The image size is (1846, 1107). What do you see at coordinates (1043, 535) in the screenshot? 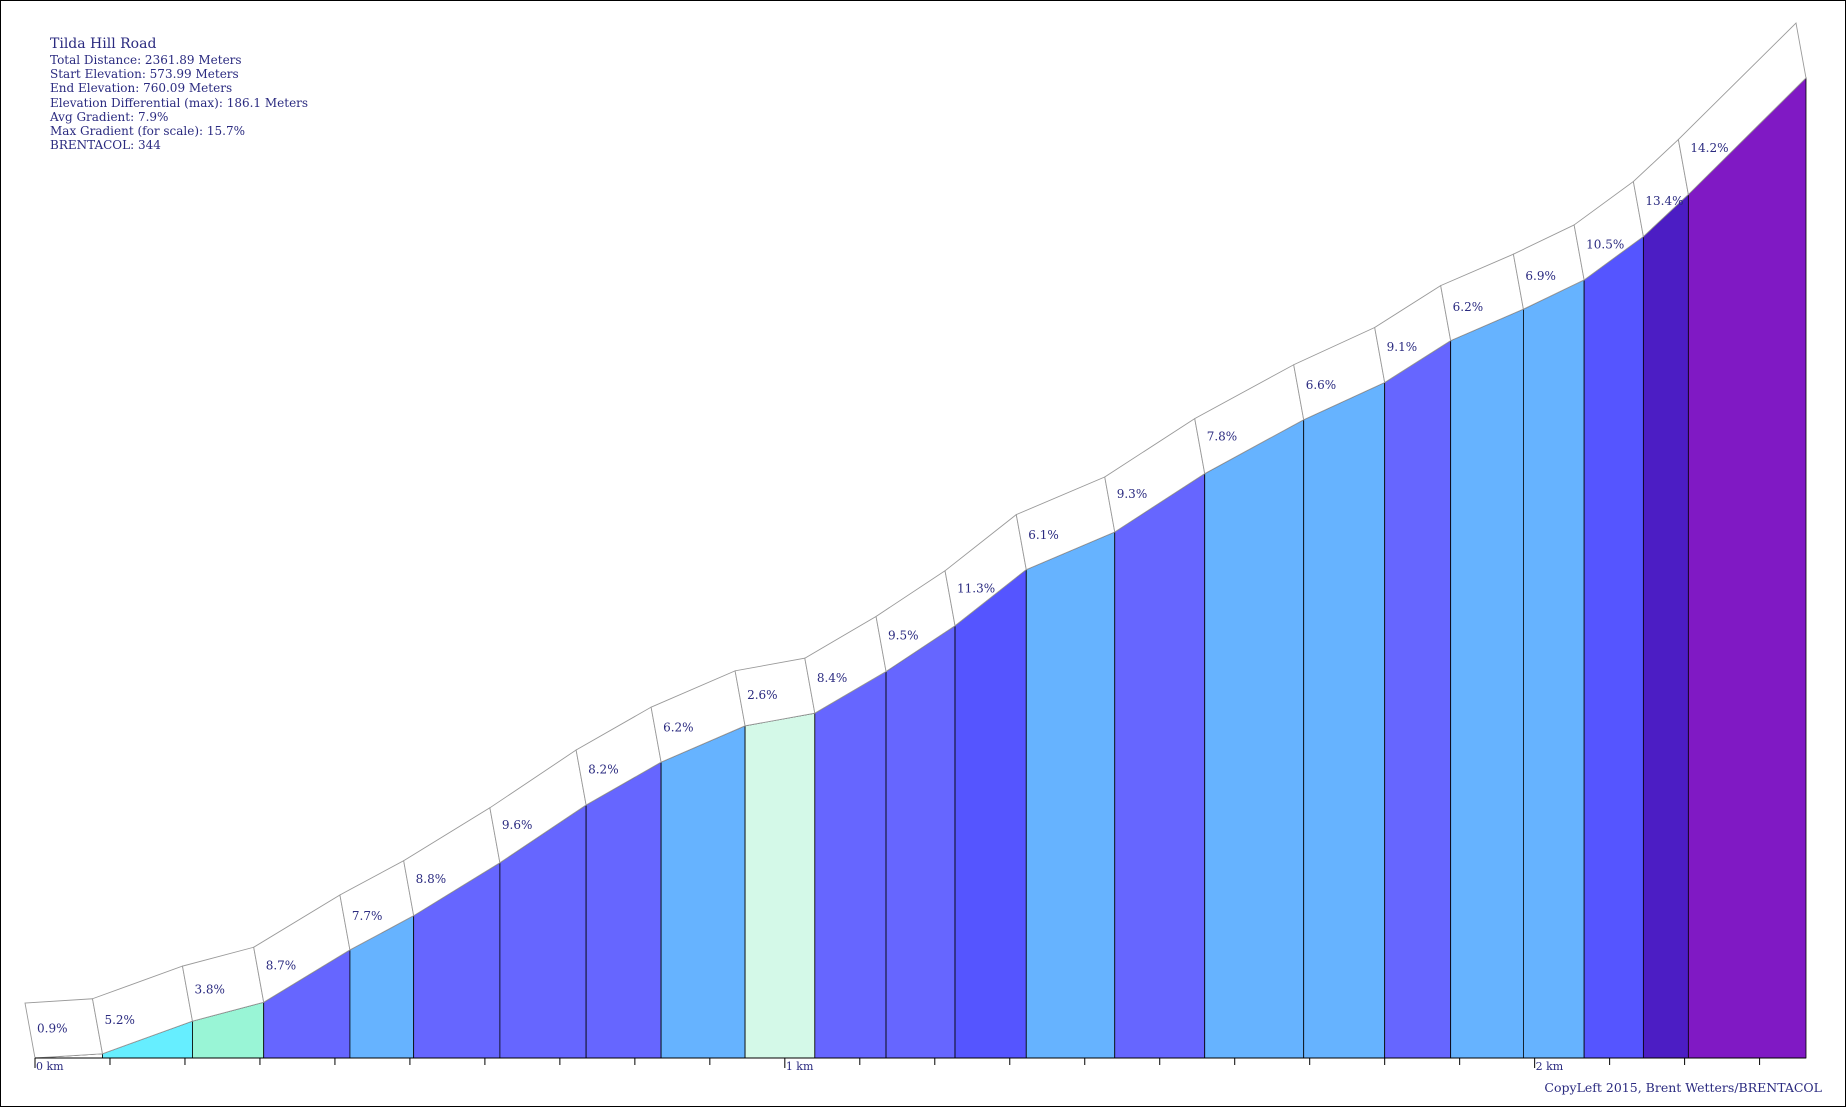
I see `gradient-label: 6.1%` at bounding box center [1043, 535].